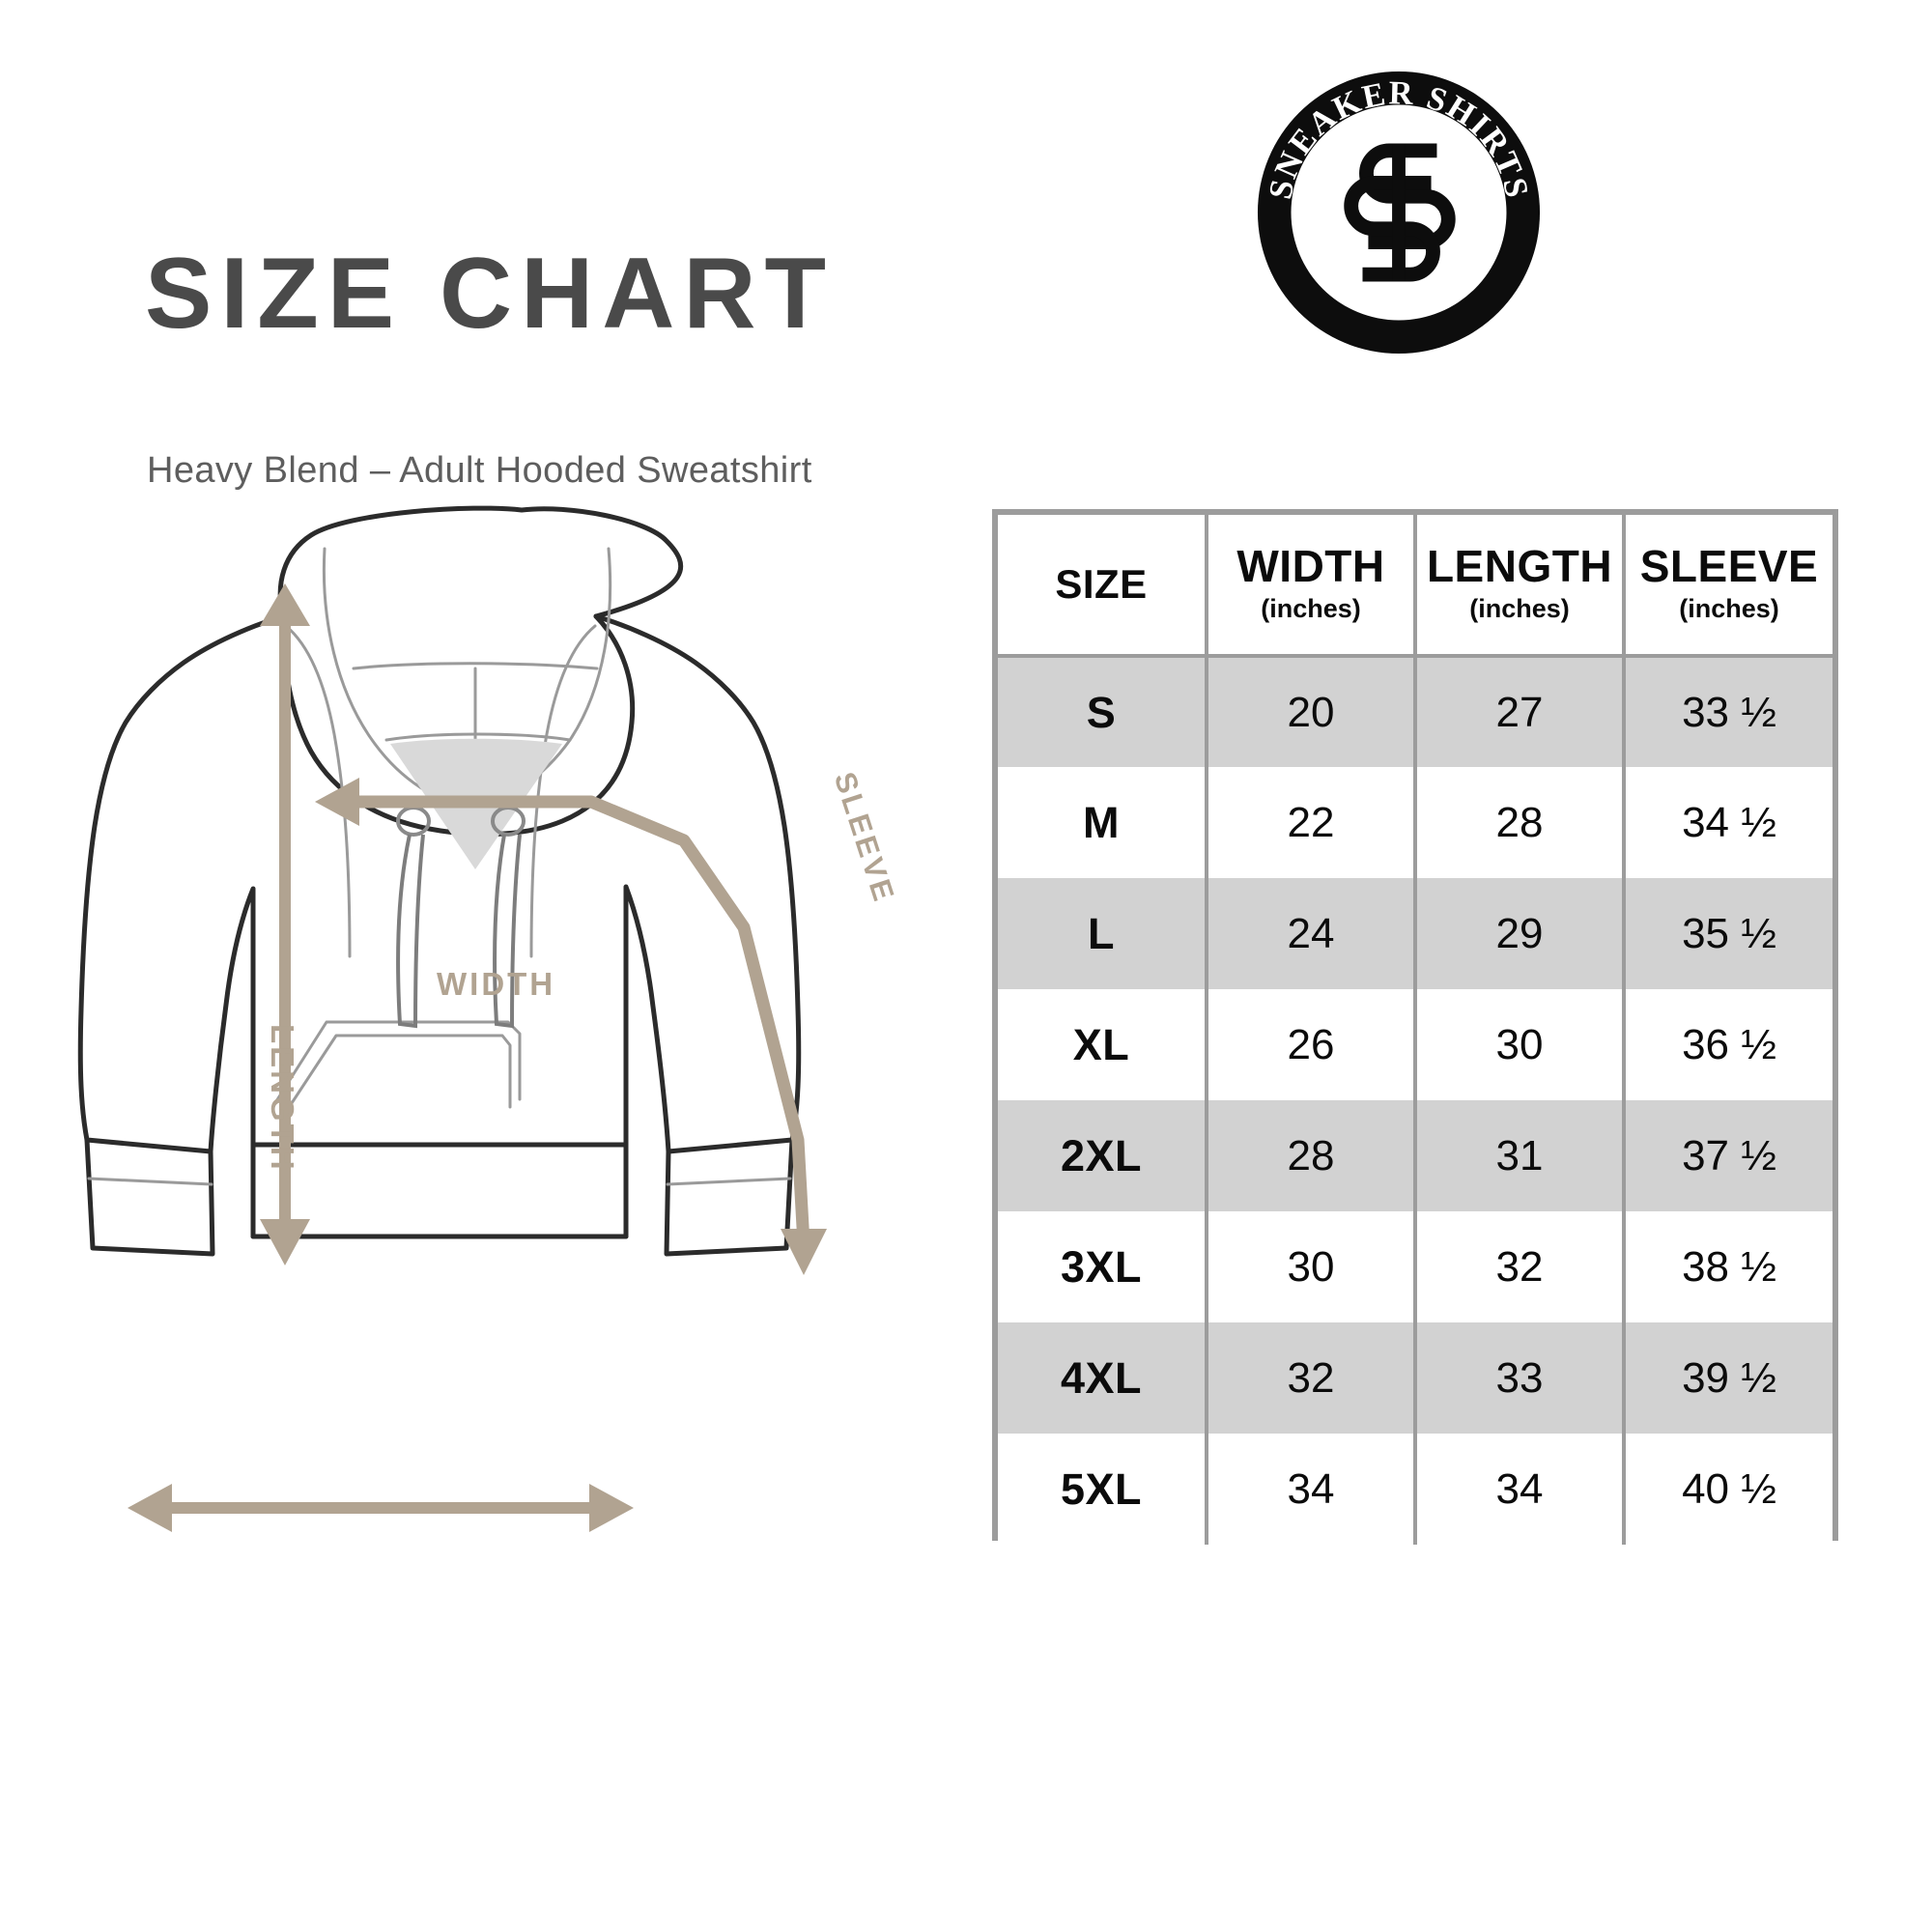  What do you see at coordinates (1103, 1378) in the screenshot?
I see `cell-size: 4XL` at bounding box center [1103, 1378].